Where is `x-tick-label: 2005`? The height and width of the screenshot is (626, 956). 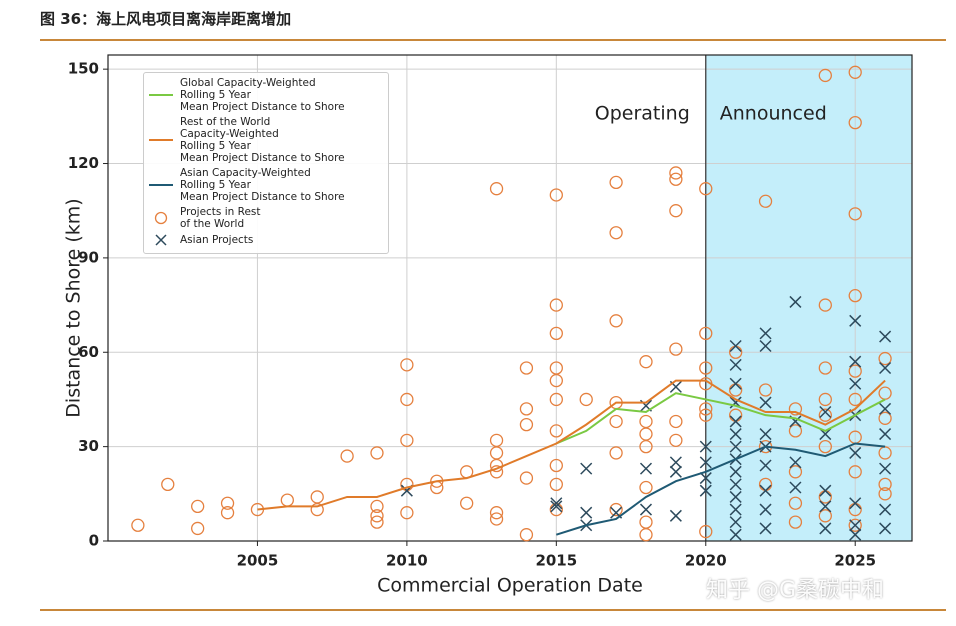 x-tick-label: 2005 is located at coordinates (258, 561).